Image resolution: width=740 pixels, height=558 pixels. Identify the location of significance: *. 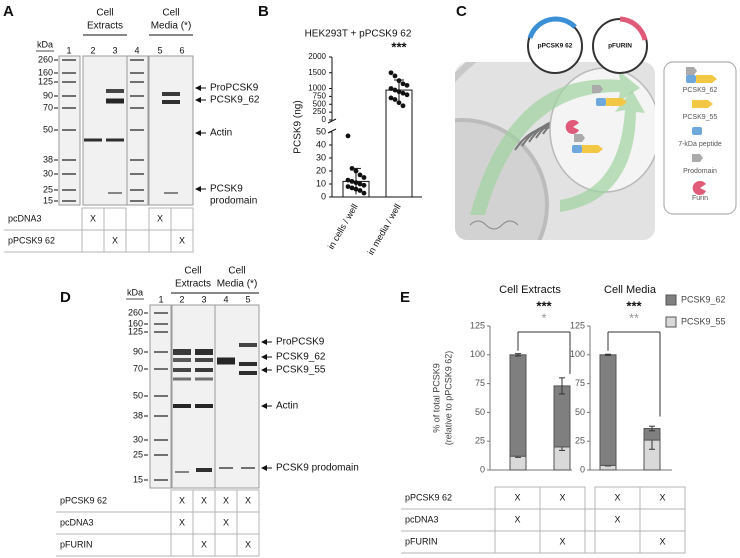
(543, 317).